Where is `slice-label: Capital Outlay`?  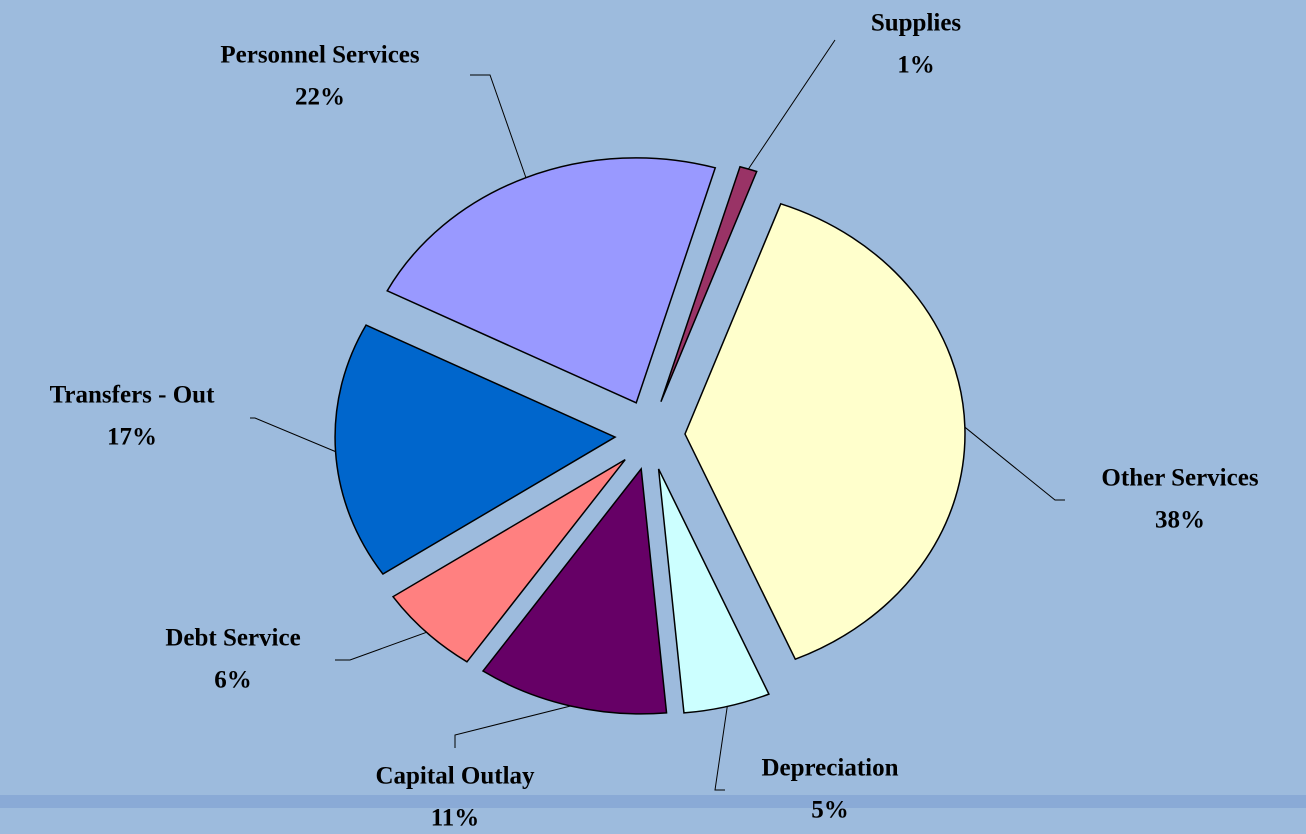
slice-label: Capital Outlay is located at coordinates (455, 776).